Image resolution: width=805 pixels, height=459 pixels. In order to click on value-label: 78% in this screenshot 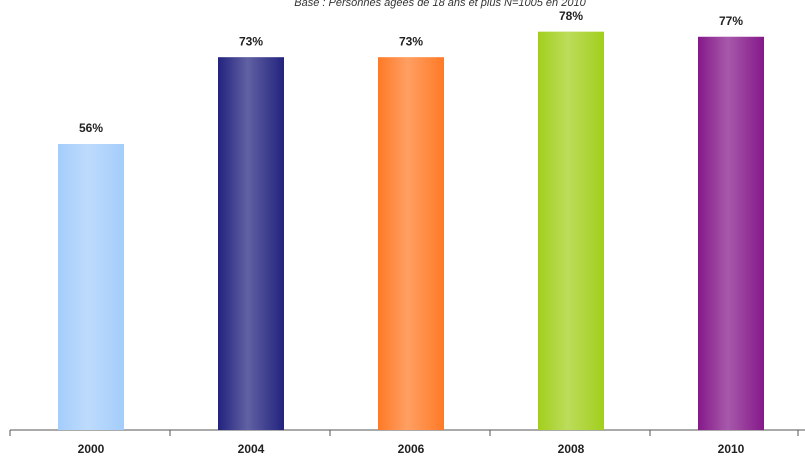, I will do `click(571, 16)`.